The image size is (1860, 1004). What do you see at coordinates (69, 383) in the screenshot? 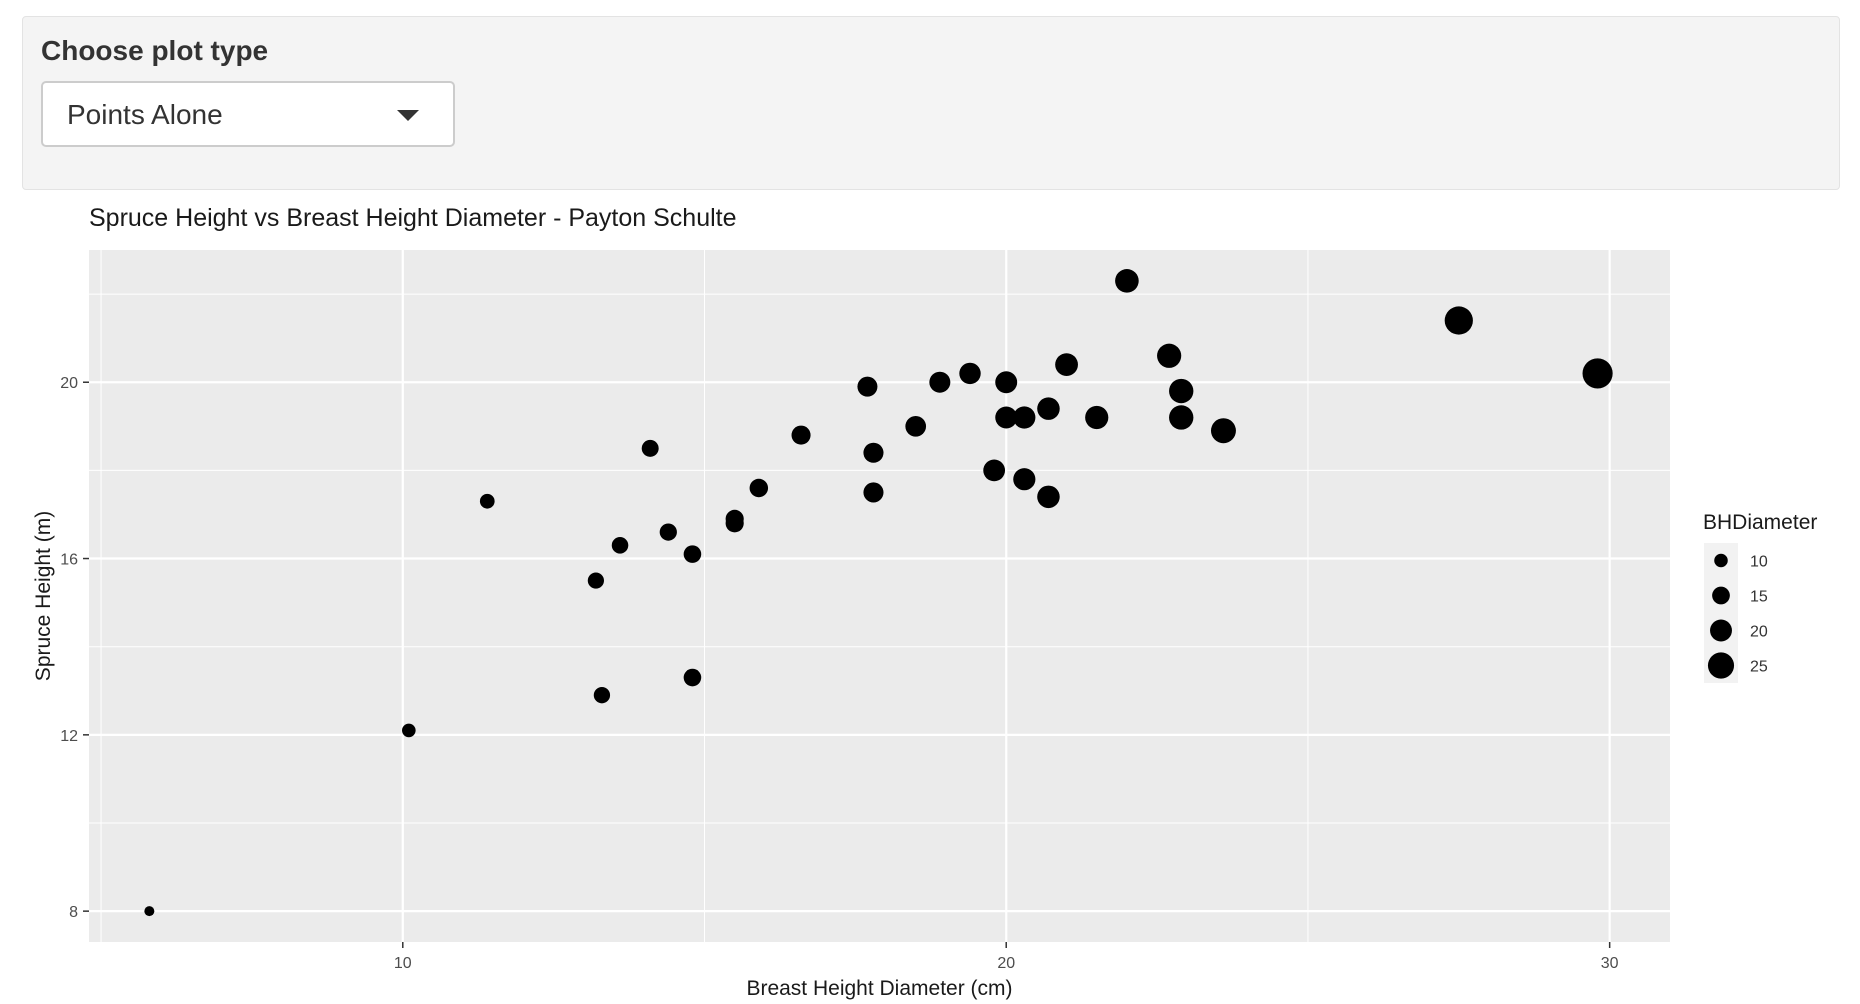
I see `y-tick-label: 20` at bounding box center [69, 383].